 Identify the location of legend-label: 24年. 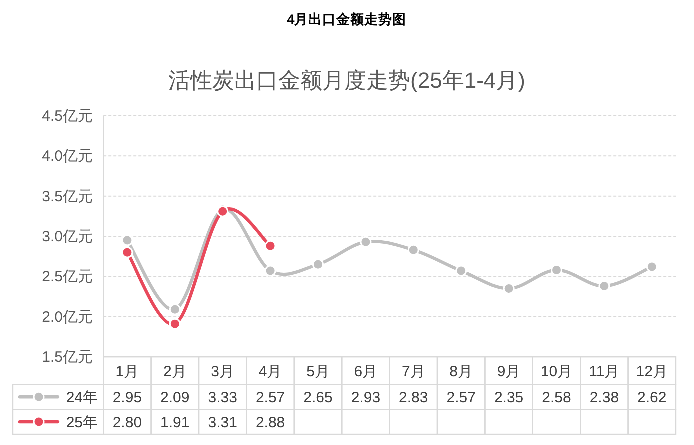
(82, 398).